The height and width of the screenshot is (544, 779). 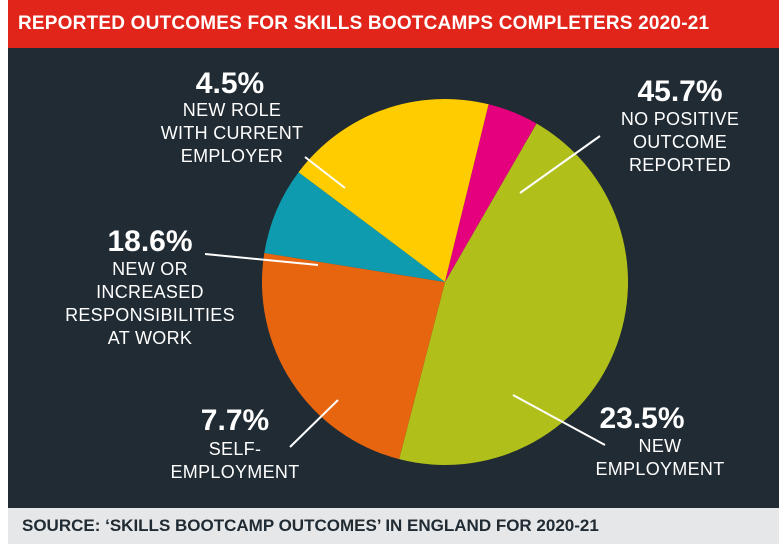 What do you see at coordinates (680, 119) in the screenshot?
I see `slice-category-label: NO POSITIVE` at bounding box center [680, 119].